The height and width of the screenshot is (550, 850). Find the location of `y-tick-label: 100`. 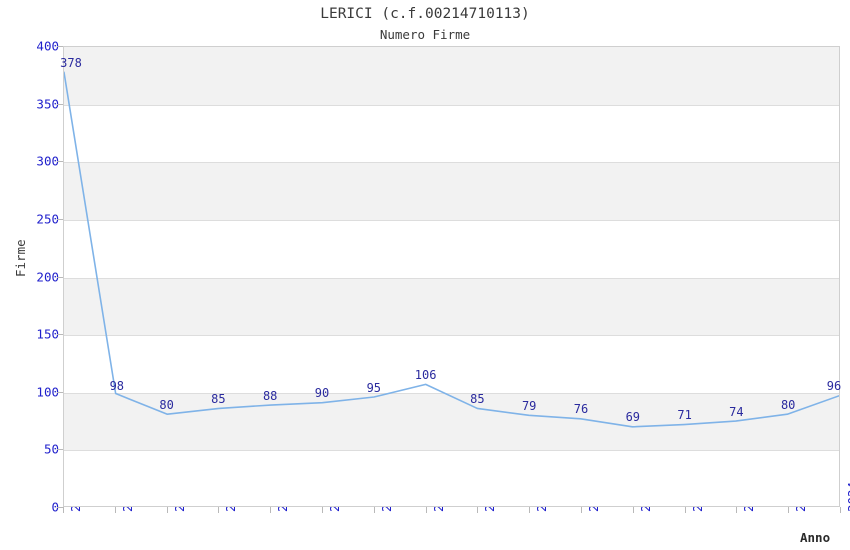

y-tick-label: 100 is located at coordinates (47, 392).